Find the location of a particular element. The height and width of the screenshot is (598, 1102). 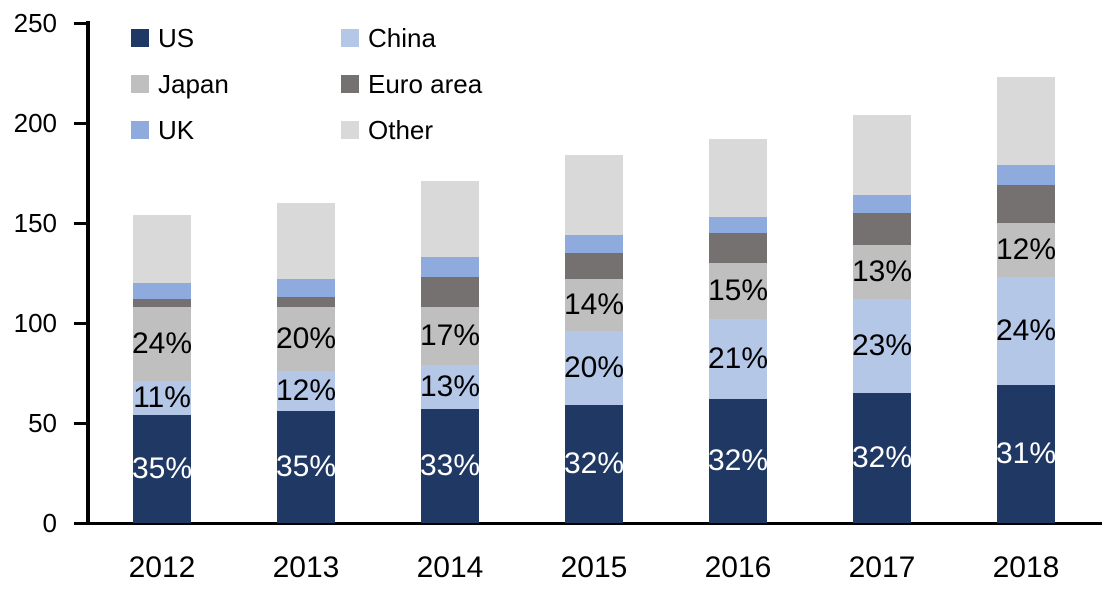

bar-segment-us-2018: 31% is located at coordinates (1026, 454).